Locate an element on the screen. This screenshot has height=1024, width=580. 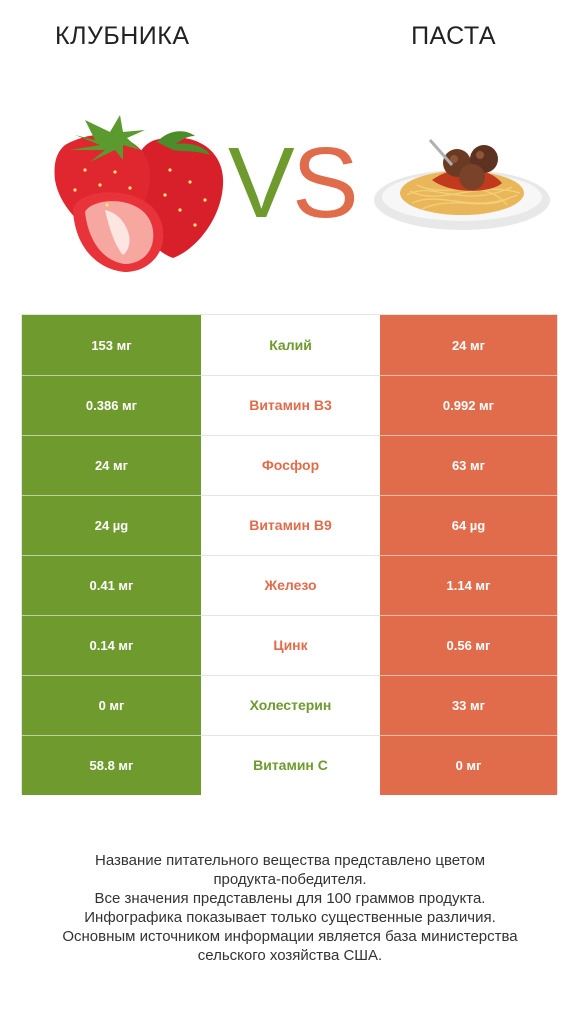
nutrient-name: Витамин C is located at coordinates (290, 765).